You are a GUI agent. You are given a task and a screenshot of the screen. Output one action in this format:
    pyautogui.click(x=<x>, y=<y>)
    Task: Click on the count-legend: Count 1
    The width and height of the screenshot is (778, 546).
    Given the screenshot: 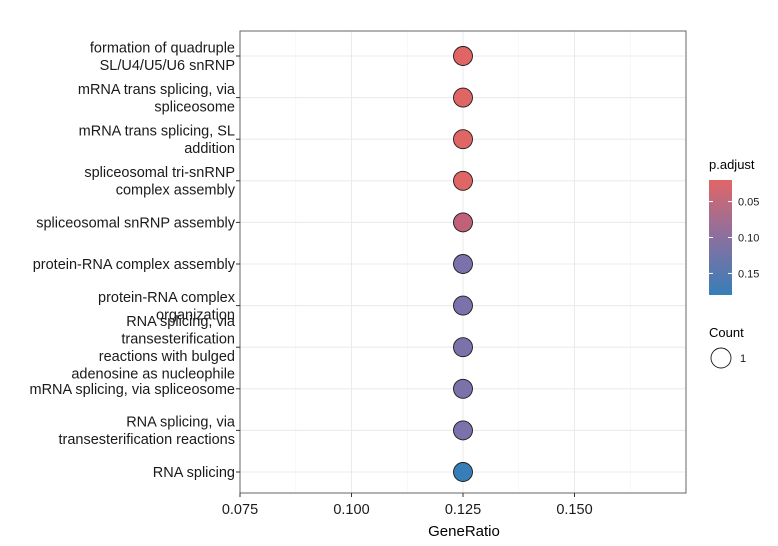 What is the action you would take?
    pyautogui.click(x=727, y=347)
    